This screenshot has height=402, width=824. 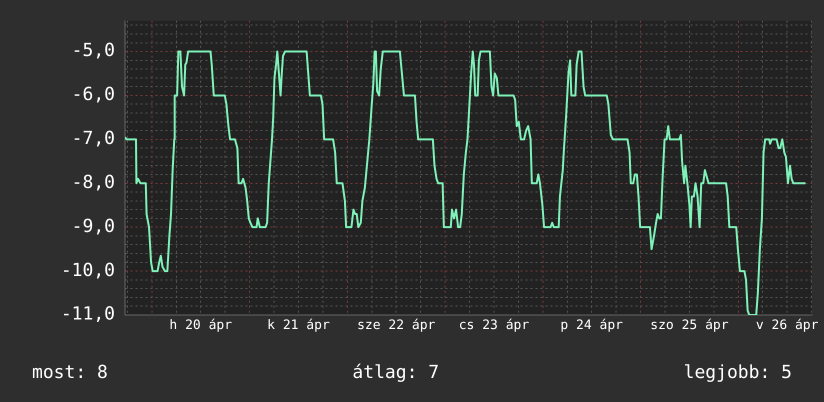 What do you see at coordinates (200, 326) in the screenshot?
I see `x-tick-label: h 20 ápr` at bounding box center [200, 326].